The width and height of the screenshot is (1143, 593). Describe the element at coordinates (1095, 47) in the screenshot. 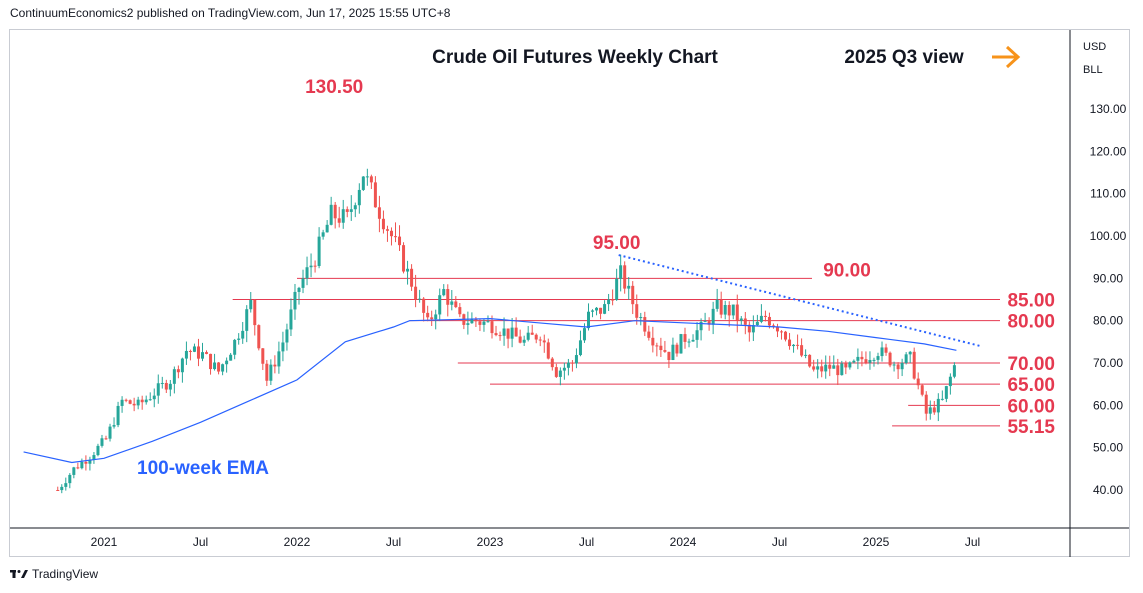

I see `currency-label: USD` at that location.